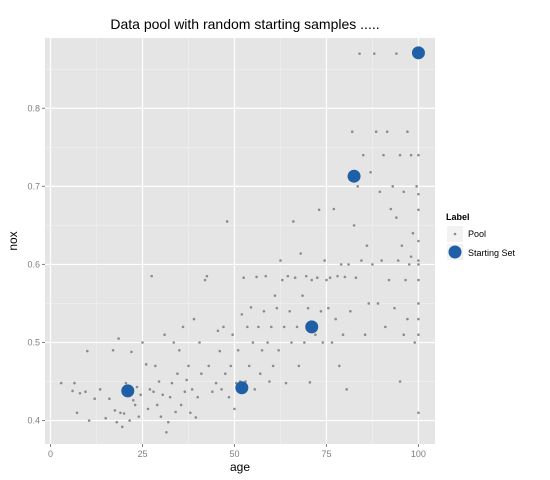 The width and height of the screenshot is (550, 480). Describe the element at coordinates (33, 186) in the screenshot. I see `y-tick-label: 0.7` at that location.